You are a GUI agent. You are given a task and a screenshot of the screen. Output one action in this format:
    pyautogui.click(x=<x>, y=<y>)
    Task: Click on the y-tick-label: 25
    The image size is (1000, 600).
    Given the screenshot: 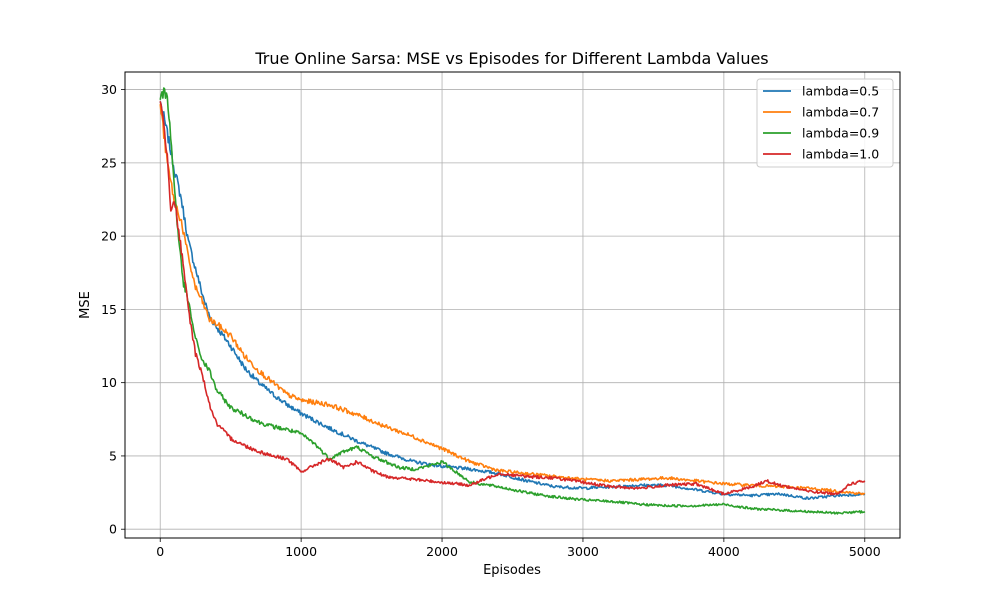 What is the action you would take?
    pyautogui.click(x=109, y=162)
    